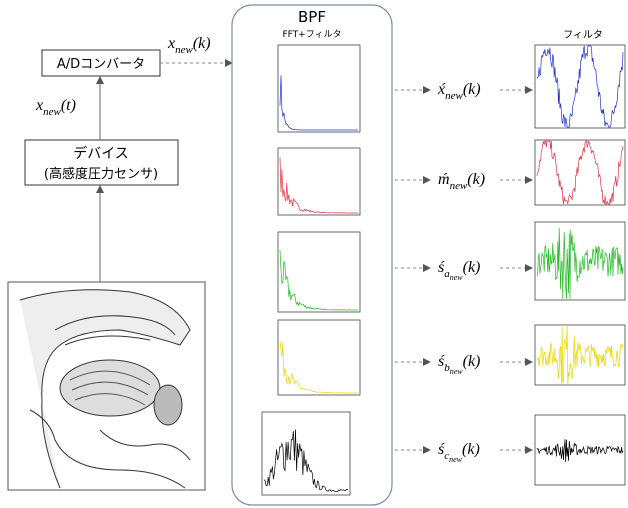  Describe the element at coordinates (459, 270) in the screenshot. I see `formula: śanew(k)` at that location.